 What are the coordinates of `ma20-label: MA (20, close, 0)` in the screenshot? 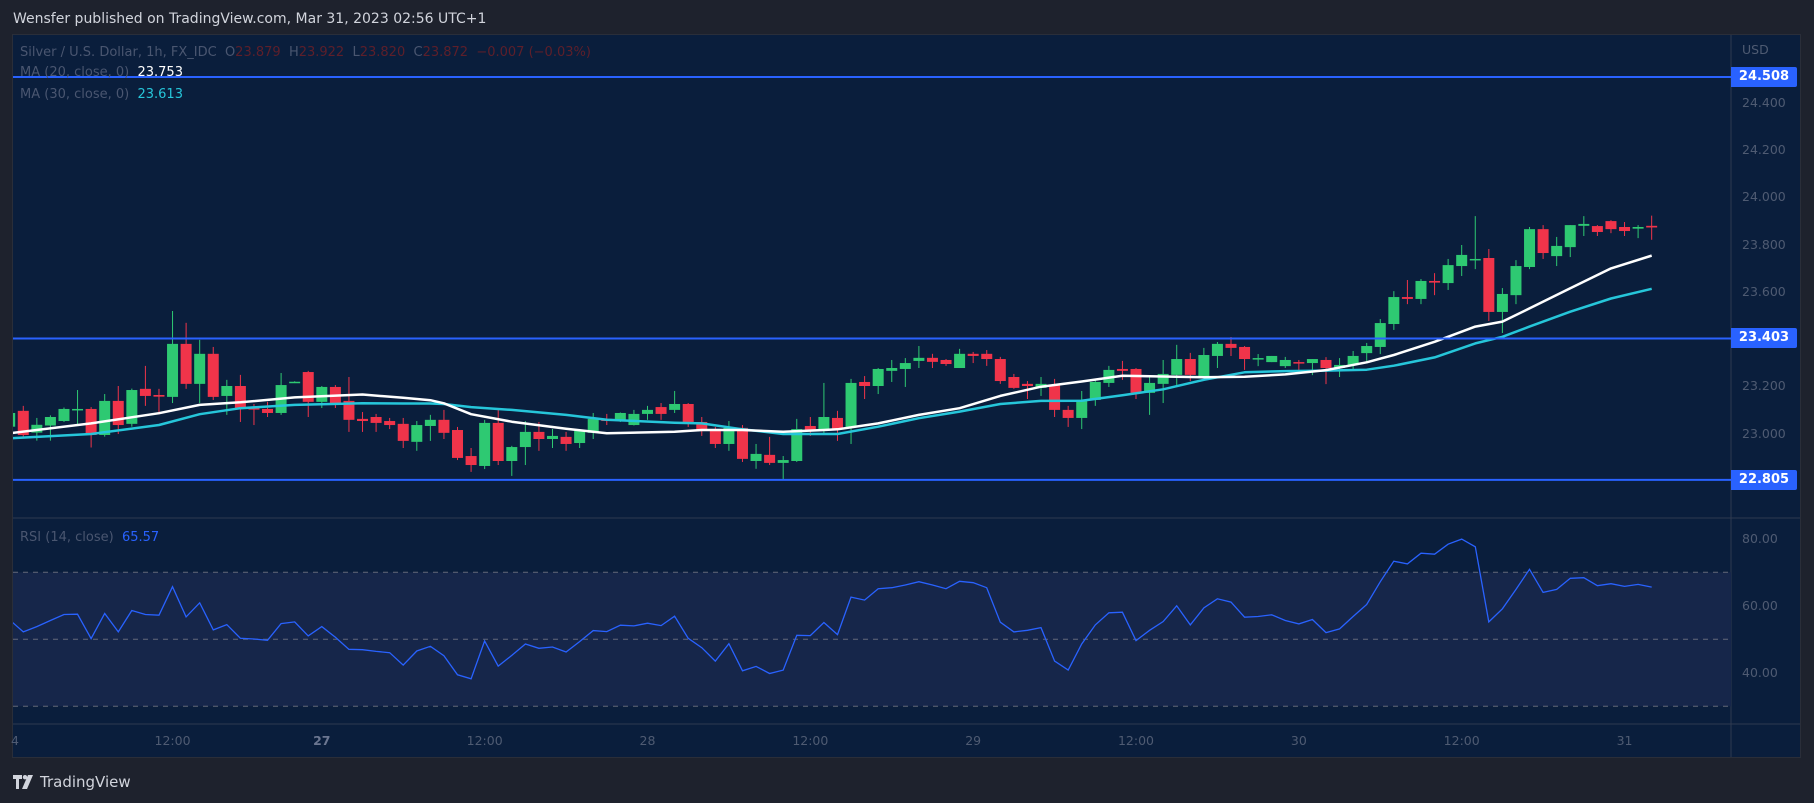 It's located at (75, 72).